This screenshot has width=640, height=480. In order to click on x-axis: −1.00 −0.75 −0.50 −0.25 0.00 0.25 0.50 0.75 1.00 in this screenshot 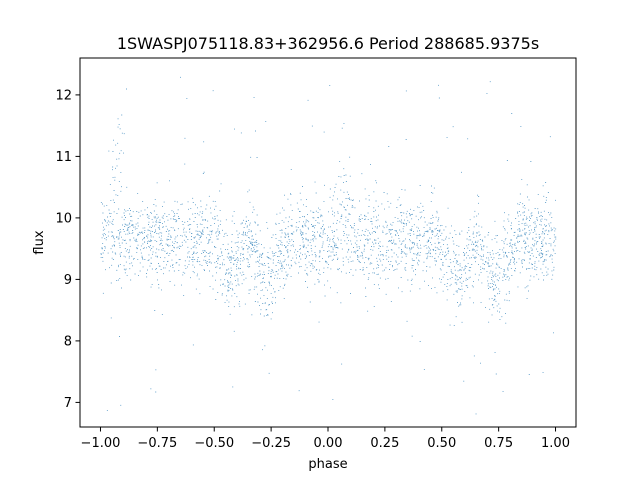, I will do `click(325, 439)`.